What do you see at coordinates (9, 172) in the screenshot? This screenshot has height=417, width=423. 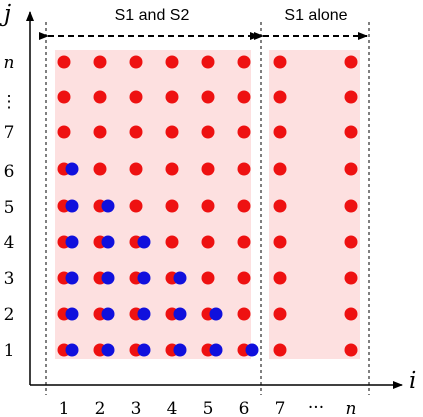 I see `y-tick-label: 6` at bounding box center [9, 172].